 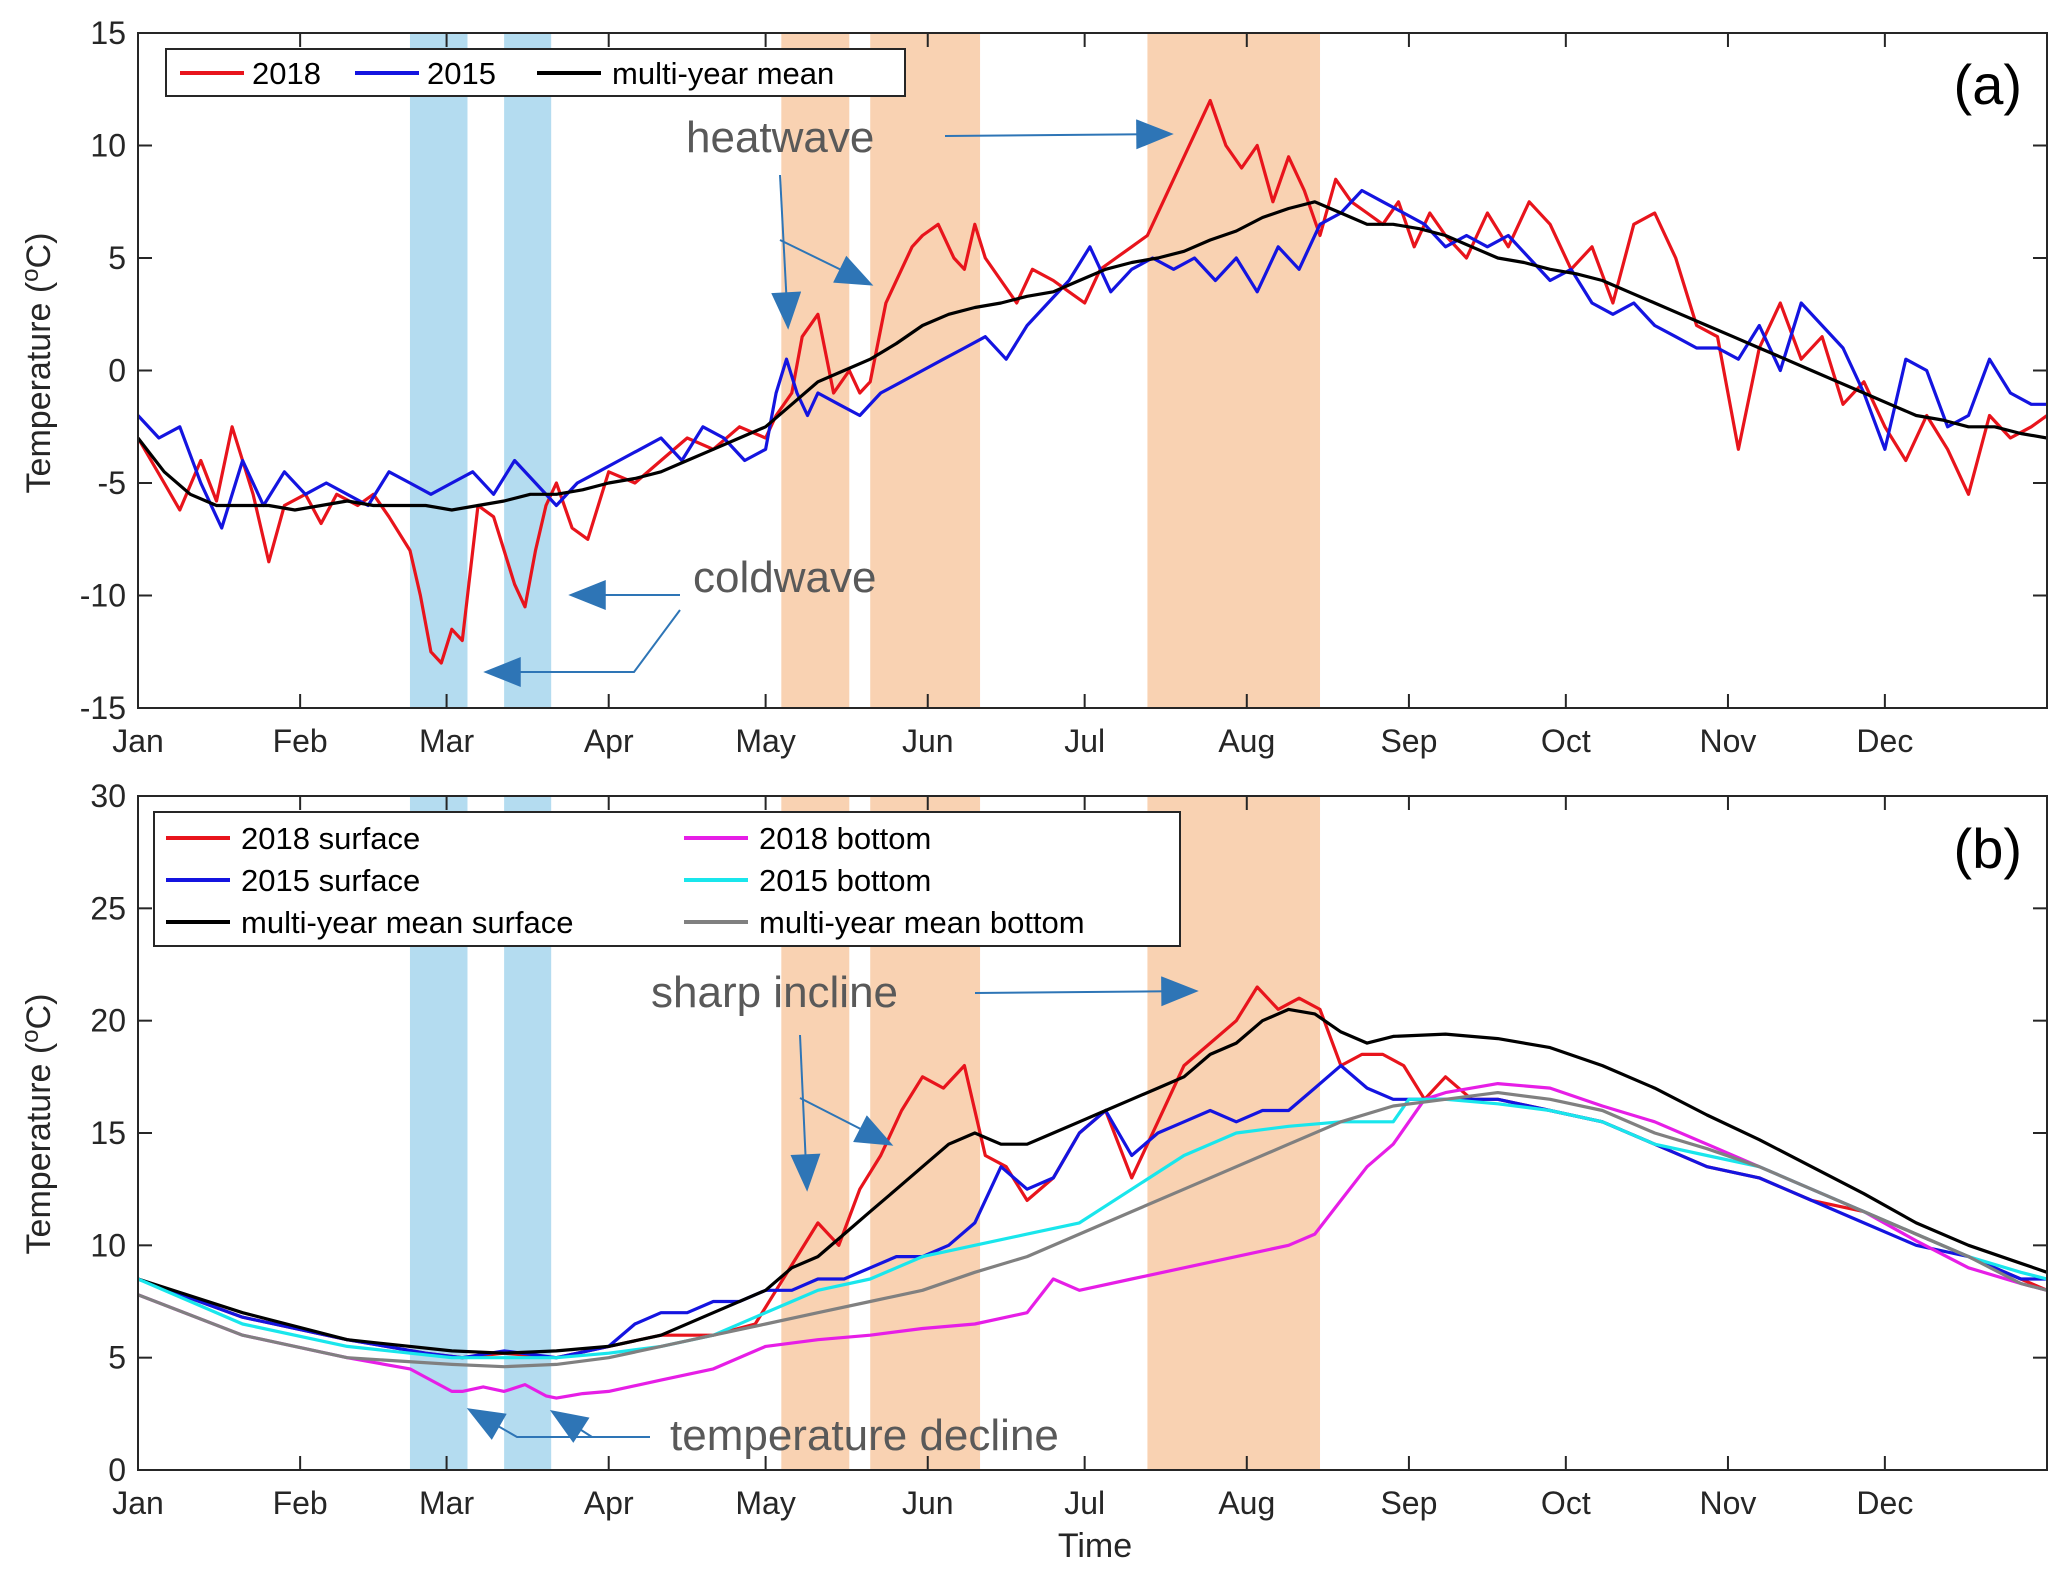 I want to click on legend-label-mean-surface: multi-year mean surface, so click(x=407, y=922).